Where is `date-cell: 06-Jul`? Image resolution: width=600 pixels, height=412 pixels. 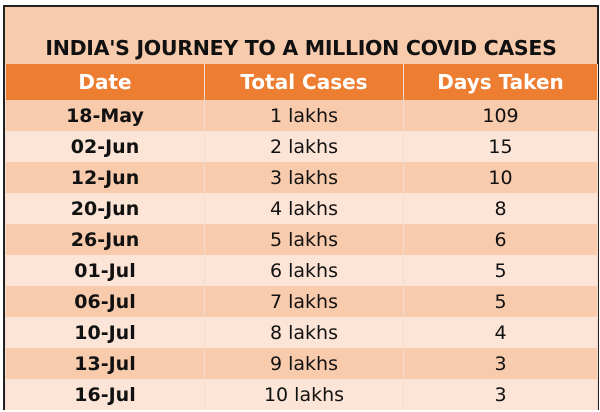 date-cell: 06-Jul is located at coordinates (105, 301).